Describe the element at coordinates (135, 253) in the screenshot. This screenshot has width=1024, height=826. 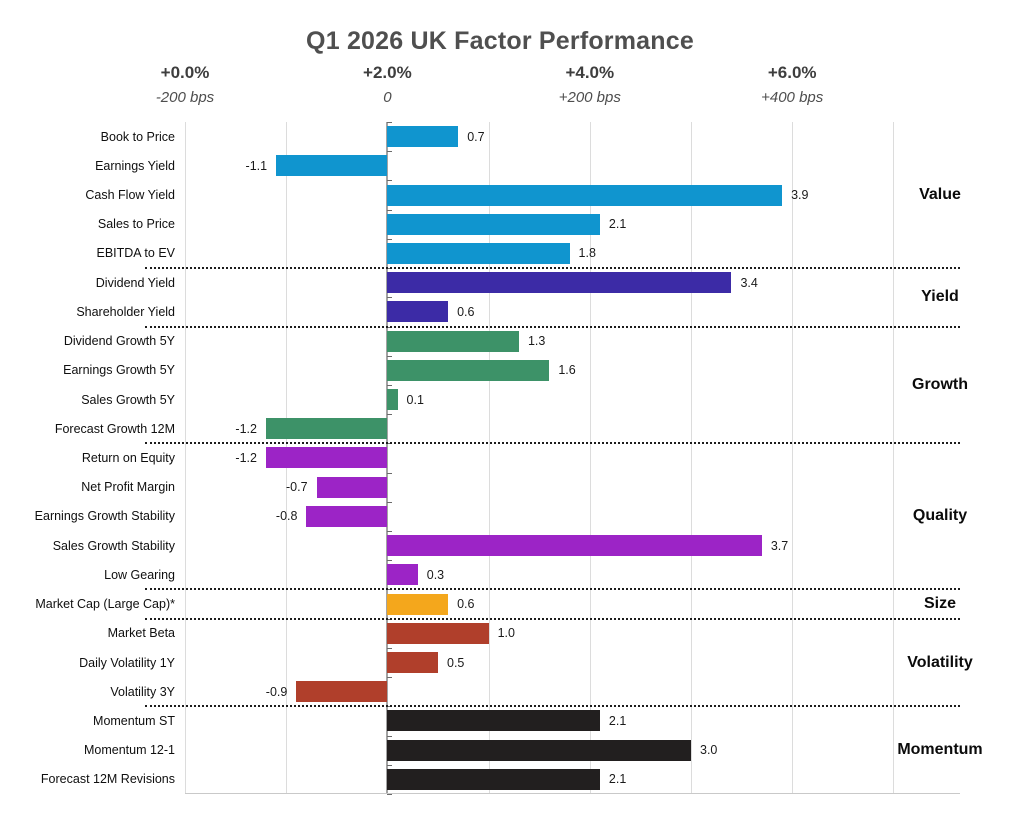
I see `category-label: EBITDA to EV` at that location.